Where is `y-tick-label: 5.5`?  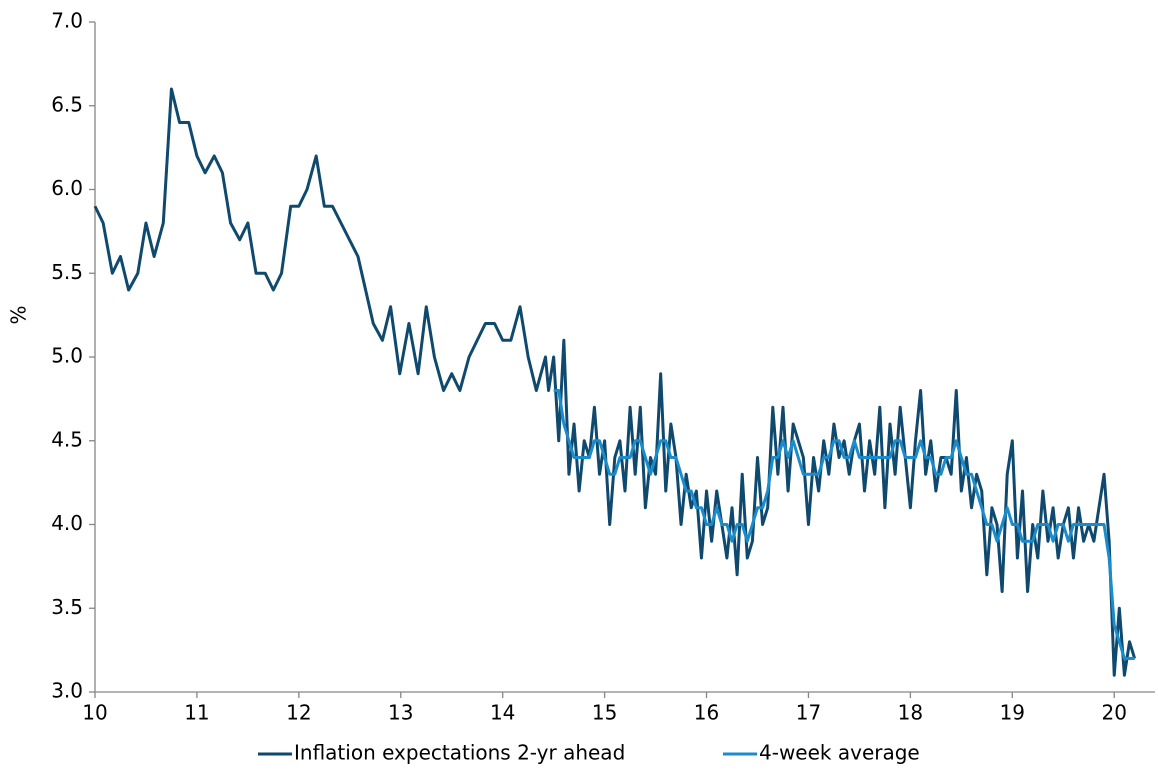
y-tick-label: 5.5 is located at coordinates (67, 272).